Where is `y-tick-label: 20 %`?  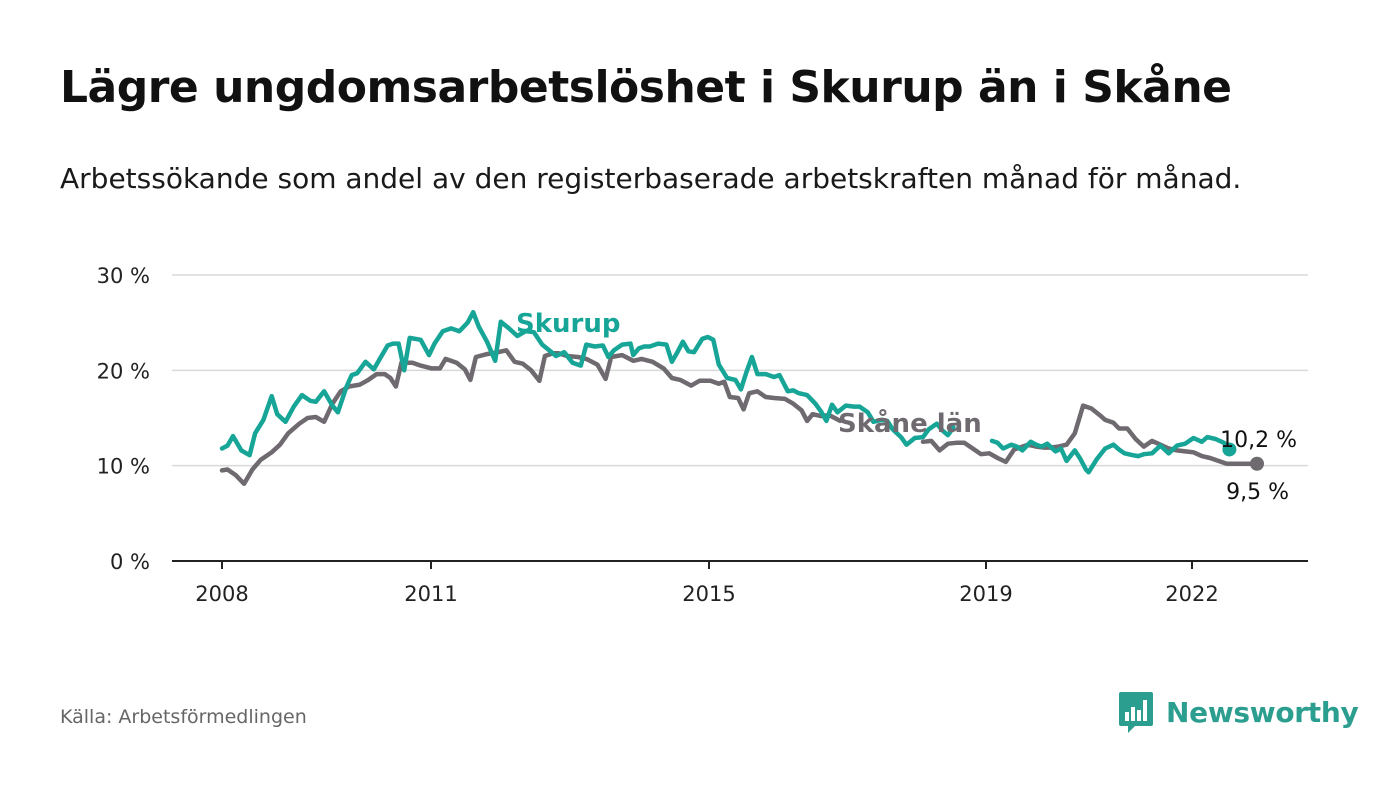
y-tick-label: 20 % is located at coordinates (123, 371).